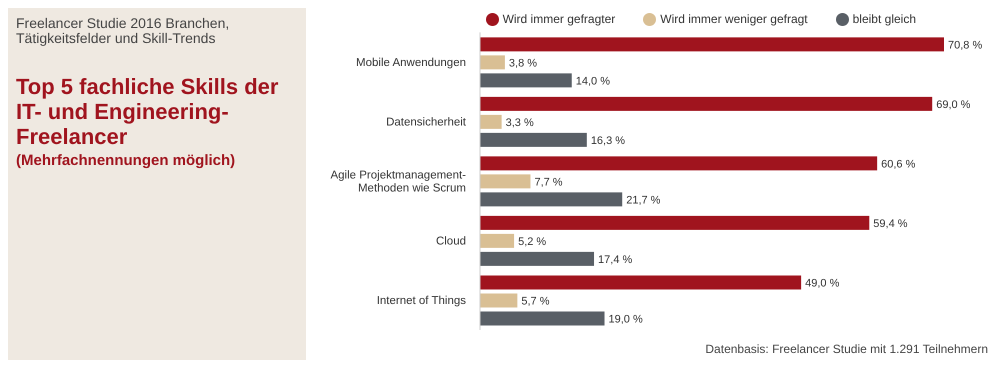 This screenshot has width=1000, height=368. I want to click on text: Freelancer Studie 2016 Branchen, Tätigkeitsfelder und Skill-Trends, so click(123, 30).